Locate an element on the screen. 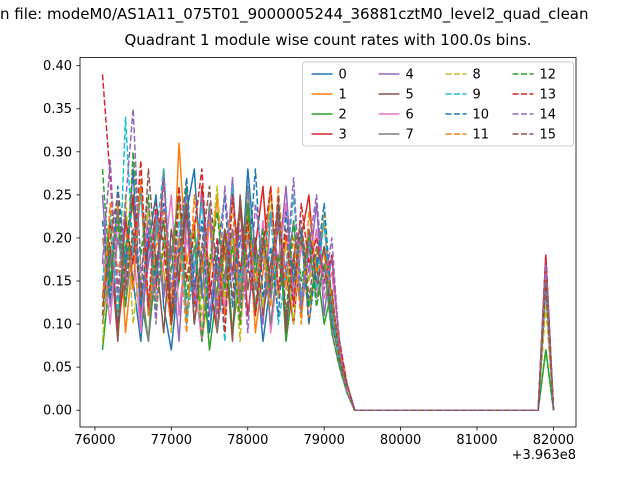 The height and width of the screenshot is (480, 640). legend-label: 1 is located at coordinates (343, 95).